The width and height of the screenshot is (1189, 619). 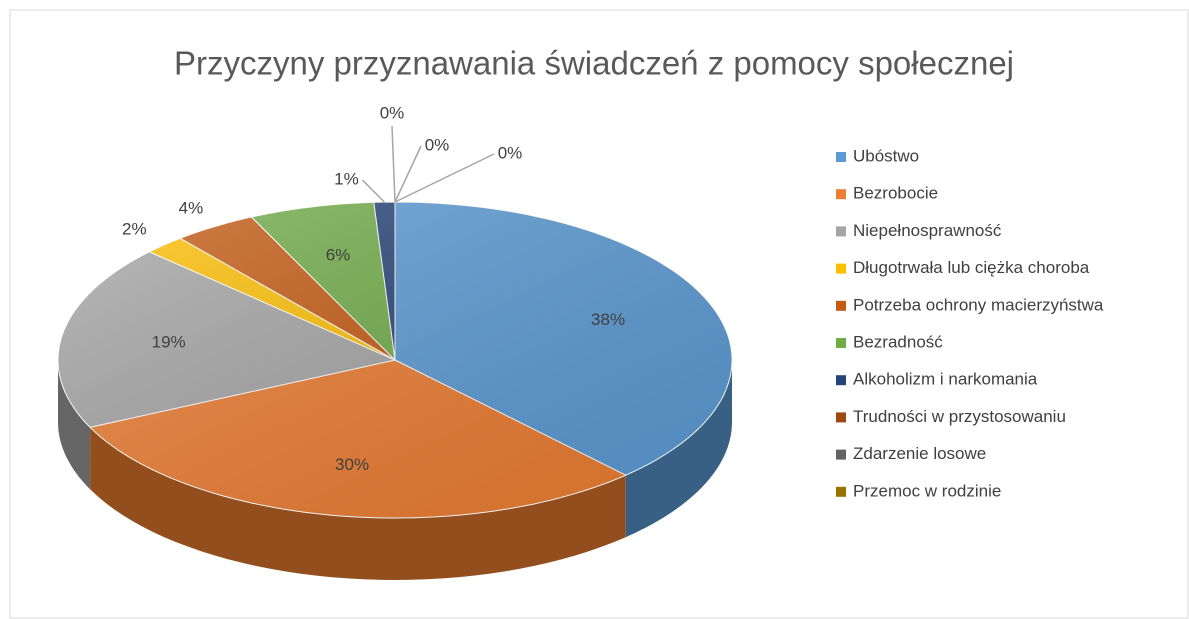 What do you see at coordinates (886, 155) in the screenshot?
I see `legend-label: Ubóstwo` at bounding box center [886, 155].